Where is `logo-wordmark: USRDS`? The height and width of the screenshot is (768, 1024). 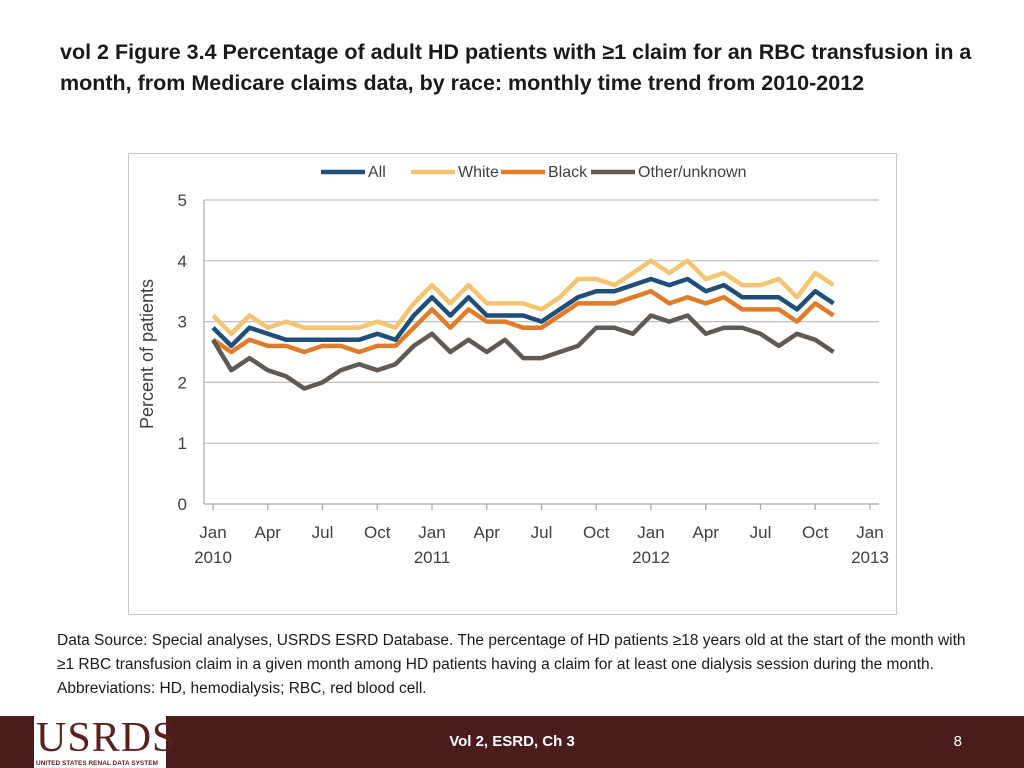
logo-wordmark: USRDS is located at coordinates (106, 738).